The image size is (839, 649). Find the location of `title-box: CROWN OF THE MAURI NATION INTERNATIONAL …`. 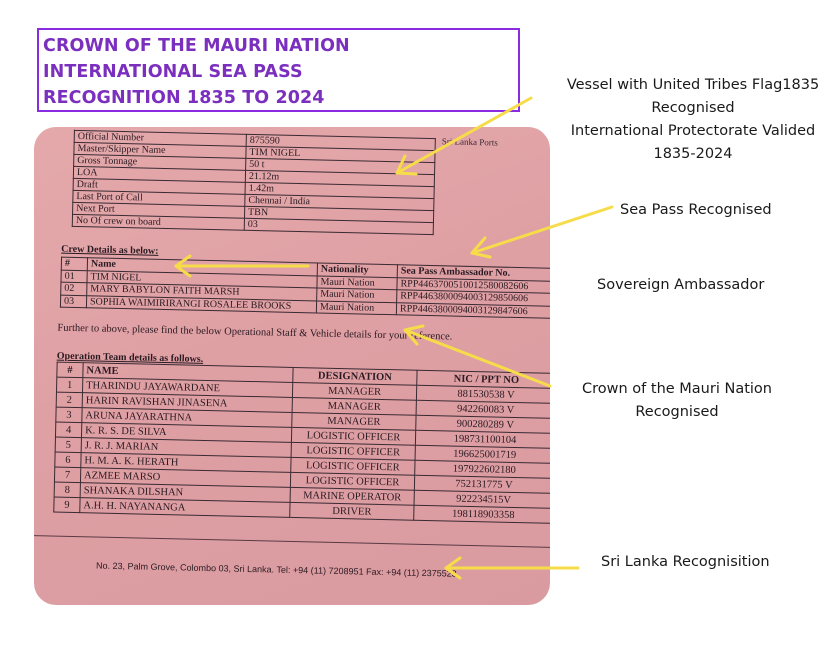

title-box: CROWN OF THE MAURI NATION INTERNATIONAL … is located at coordinates (278, 70).